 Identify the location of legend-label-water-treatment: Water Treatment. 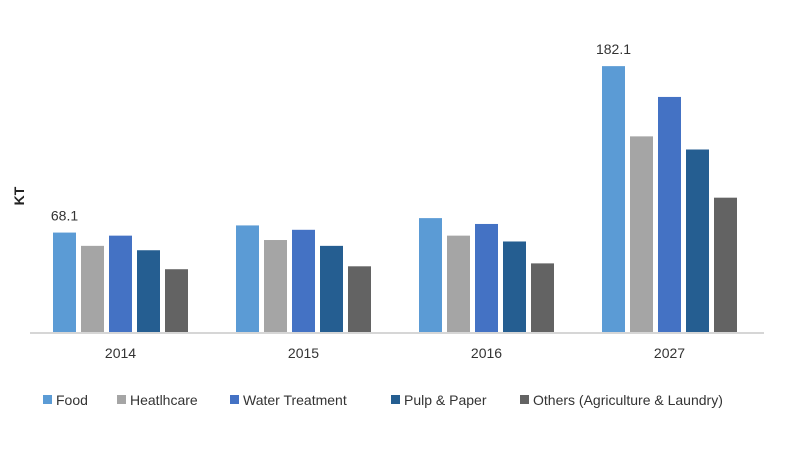
(295, 400).